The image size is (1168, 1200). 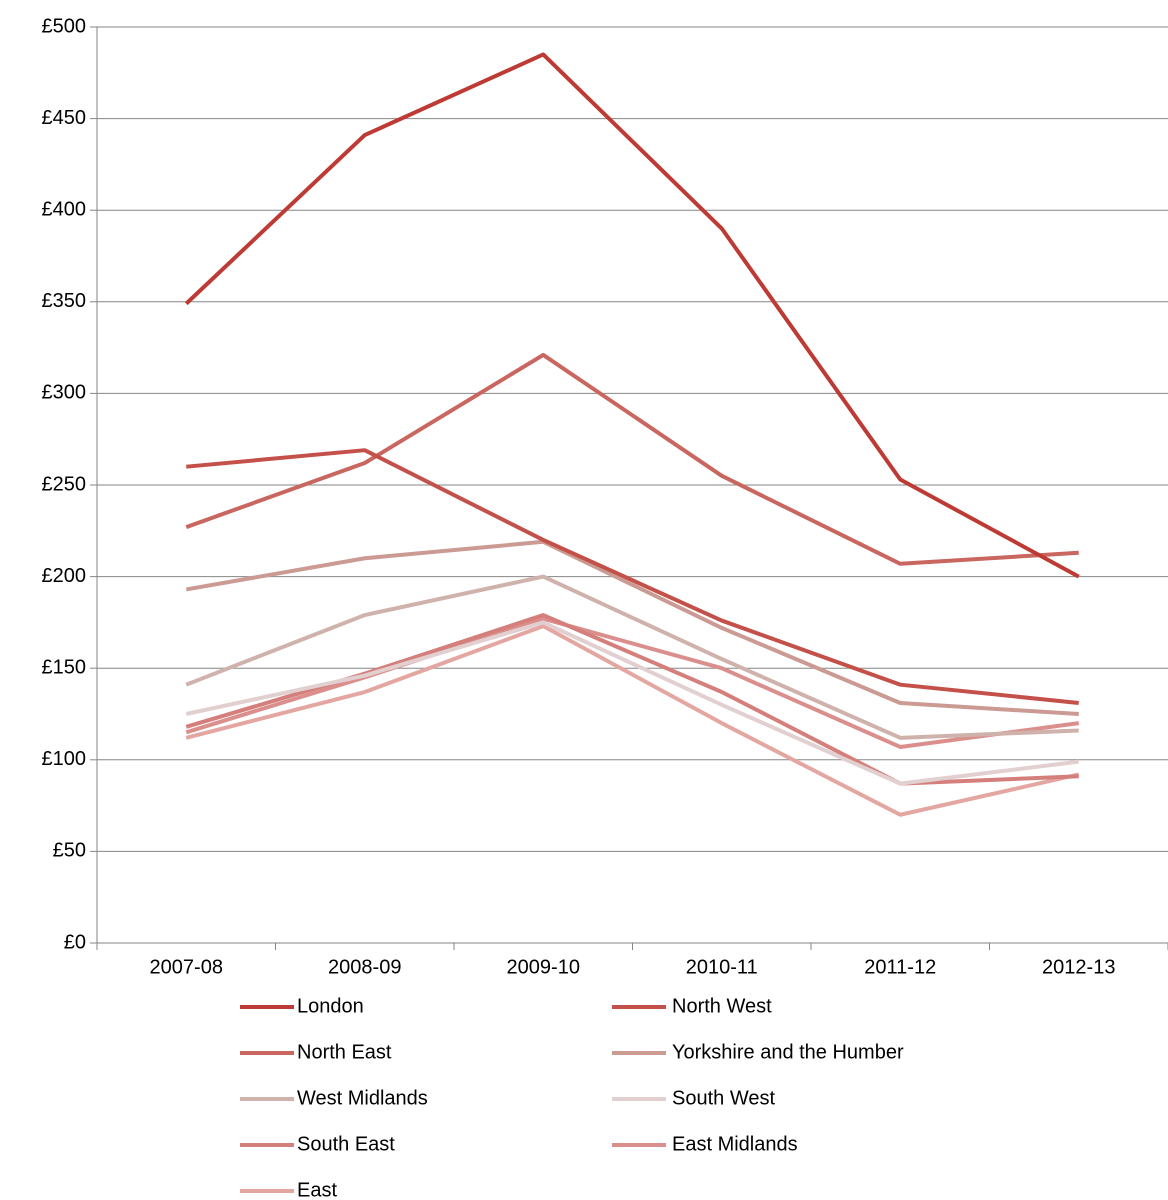 What do you see at coordinates (64, 301) in the screenshot?
I see `y-tick-label: £350` at bounding box center [64, 301].